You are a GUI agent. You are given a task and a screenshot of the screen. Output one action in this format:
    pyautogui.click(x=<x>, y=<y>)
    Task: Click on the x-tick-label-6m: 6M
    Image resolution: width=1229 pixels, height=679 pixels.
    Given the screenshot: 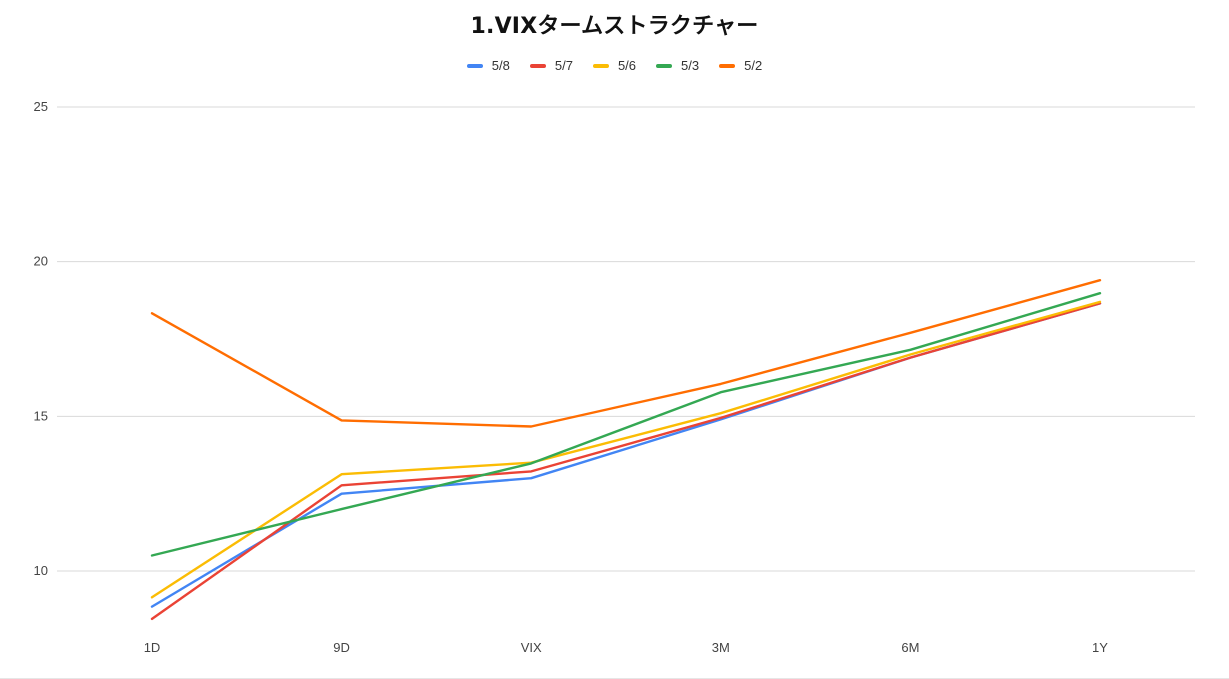 What is the action you would take?
    pyautogui.click(x=910, y=647)
    